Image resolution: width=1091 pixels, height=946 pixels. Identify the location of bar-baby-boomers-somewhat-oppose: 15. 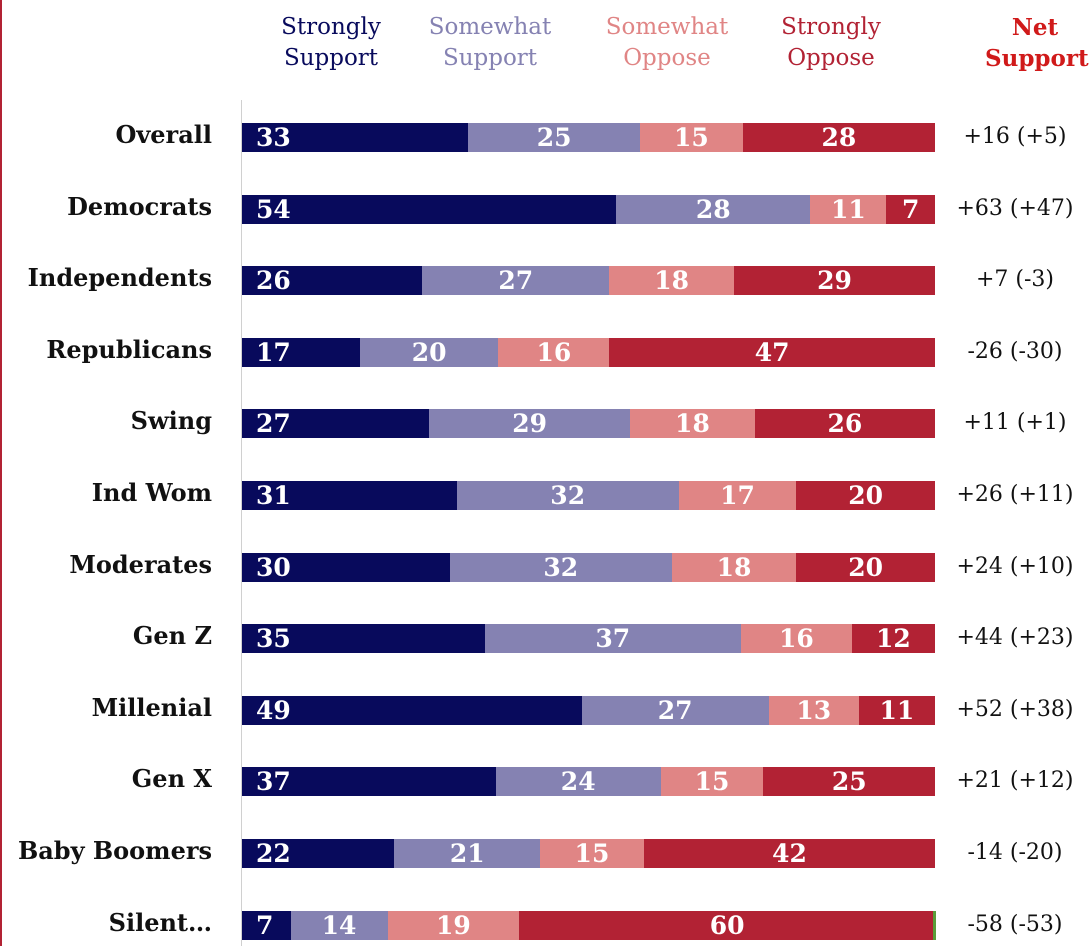
(591, 853).